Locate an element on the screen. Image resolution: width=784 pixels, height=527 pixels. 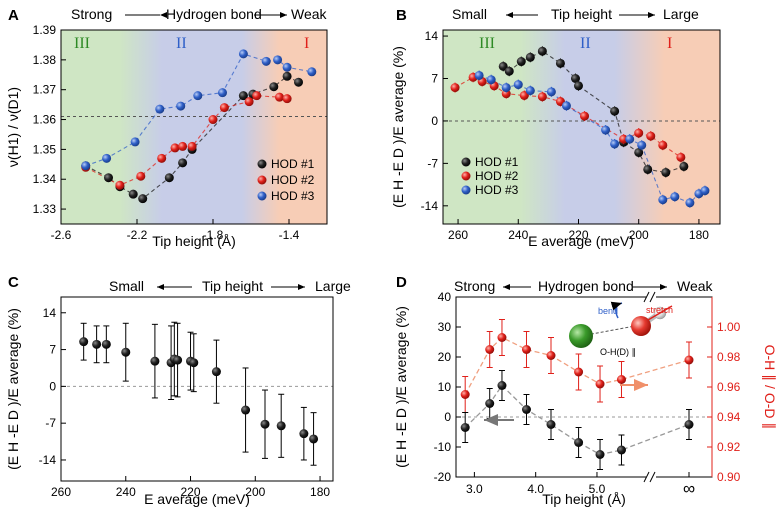
panel-b-frame is located at coordinates (581, 127).